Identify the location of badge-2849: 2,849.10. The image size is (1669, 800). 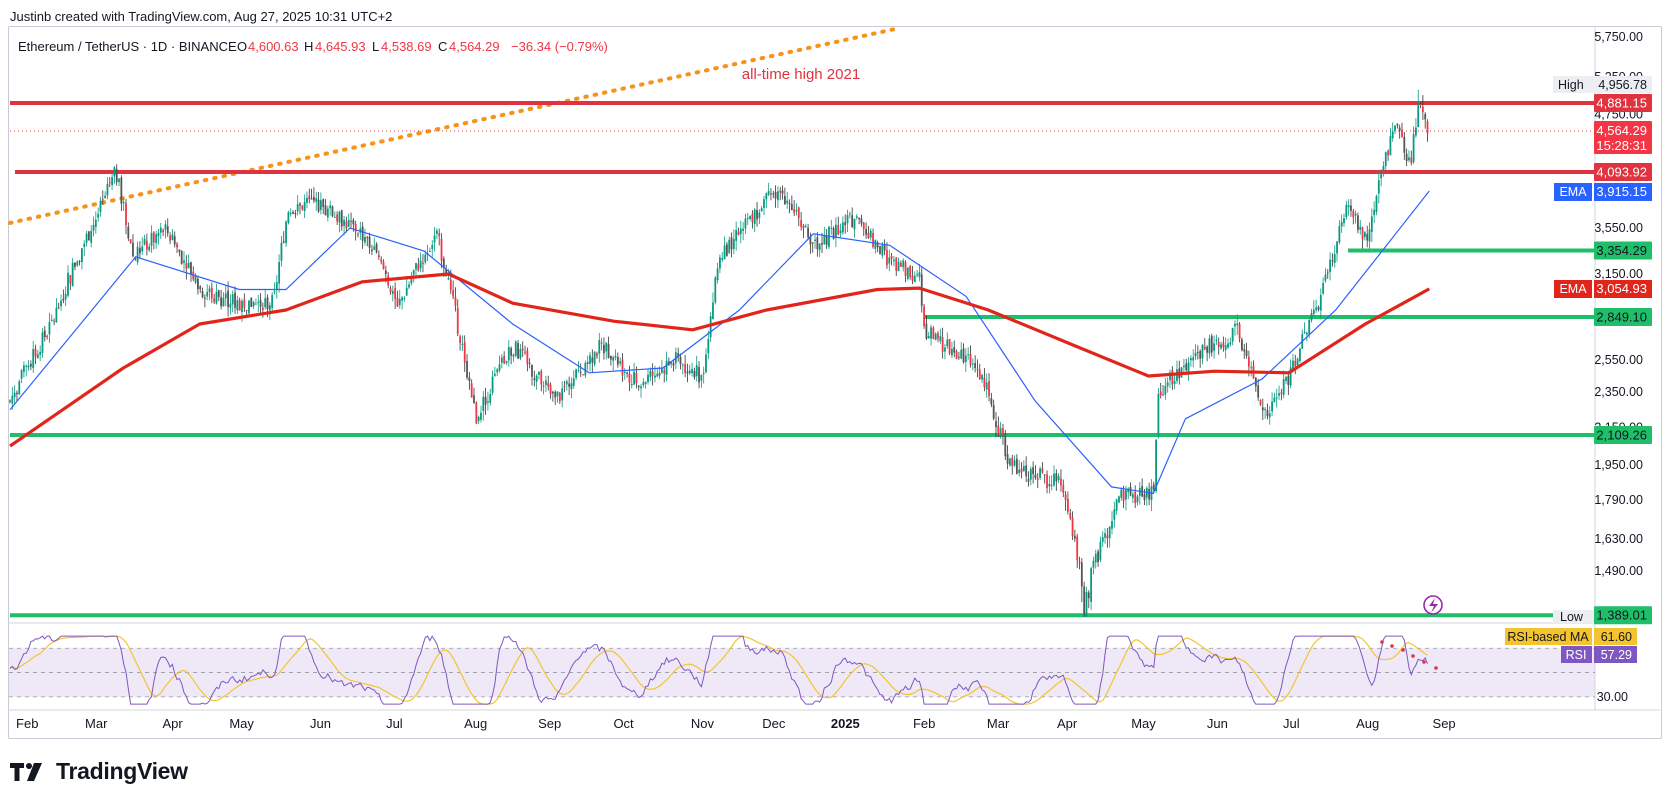
(1623, 316).